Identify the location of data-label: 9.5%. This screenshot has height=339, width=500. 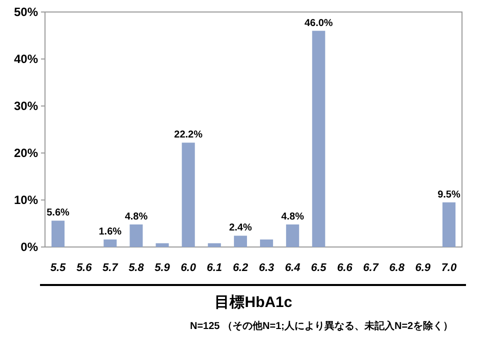
(449, 194).